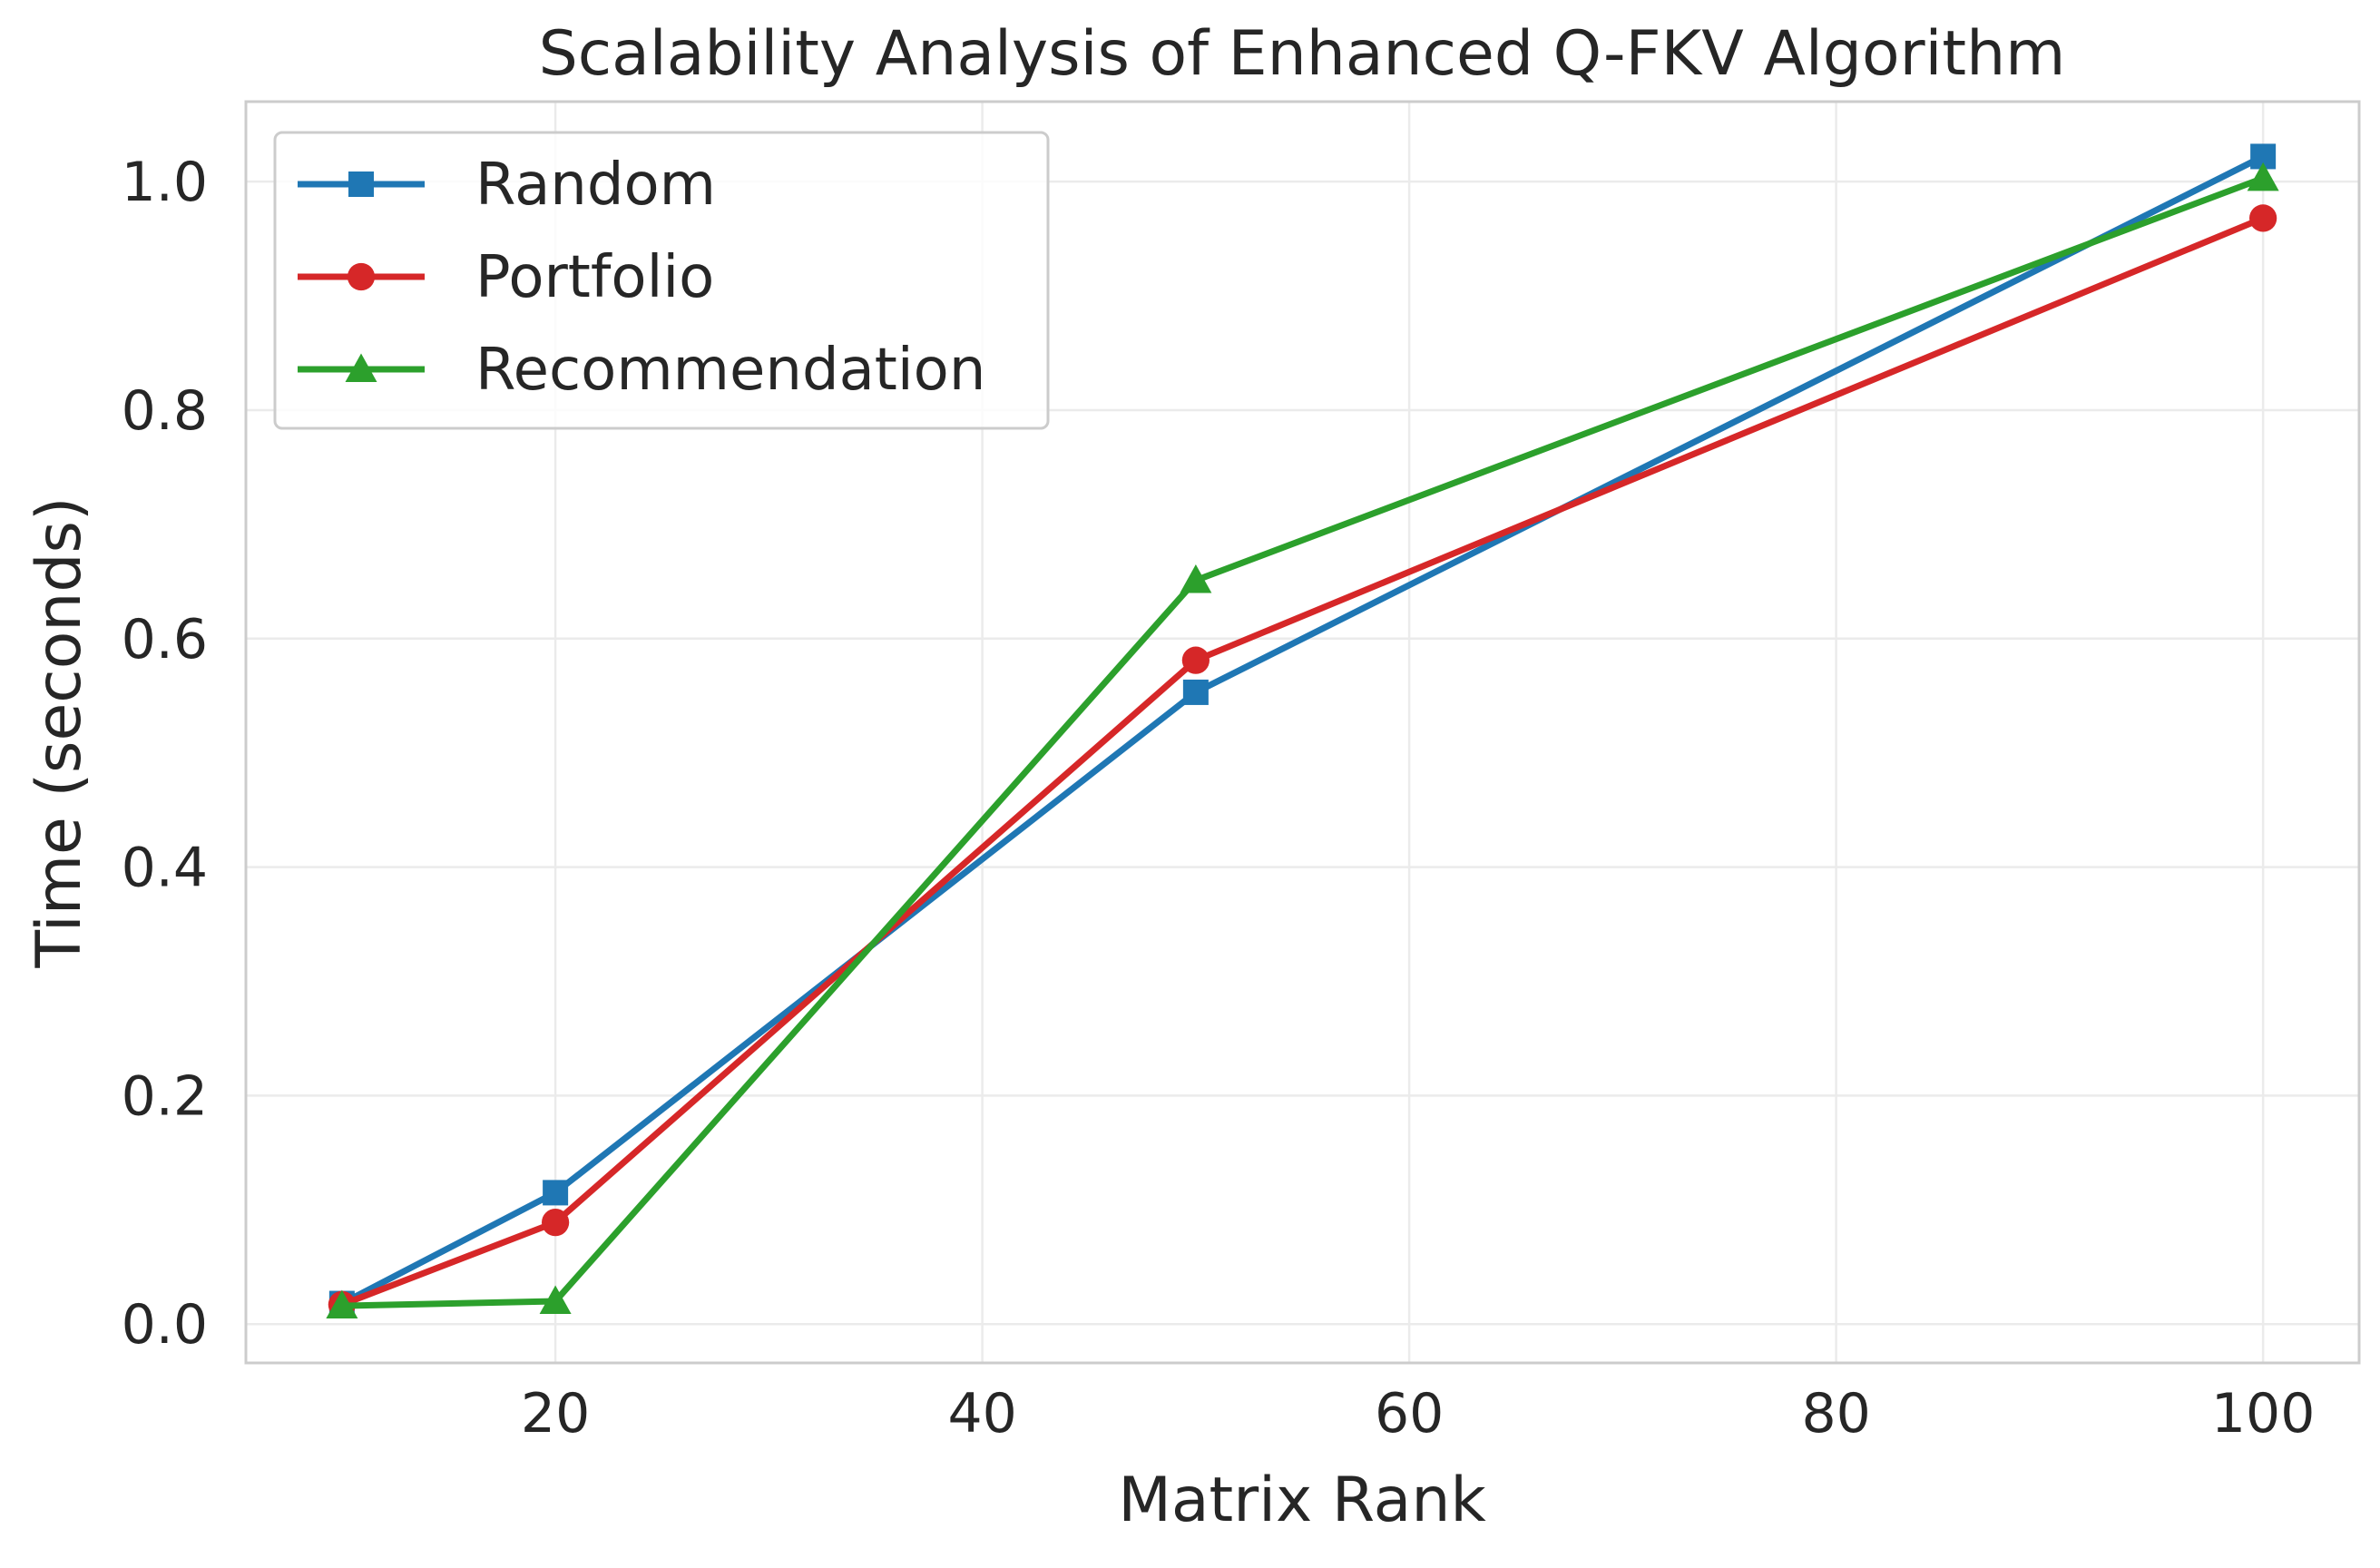 The image size is (2380, 1568). What do you see at coordinates (2263, 1414) in the screenshot?
I see `x-tick-label: 100` at bounding box center [2263, 1414].